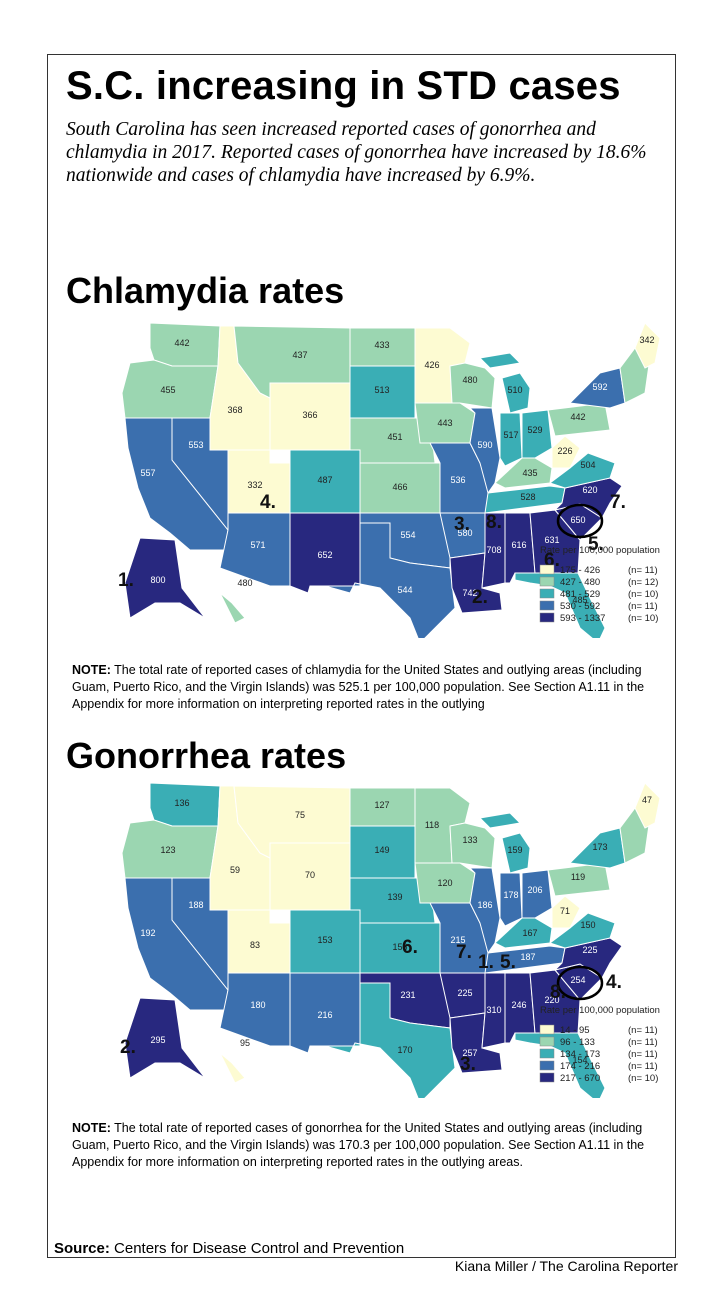 The width and height of the screenshot is (720, 1309). Describe the element at coordinates (614, 982) in the screenshot. I see `rank-marker: 4.` at that location.